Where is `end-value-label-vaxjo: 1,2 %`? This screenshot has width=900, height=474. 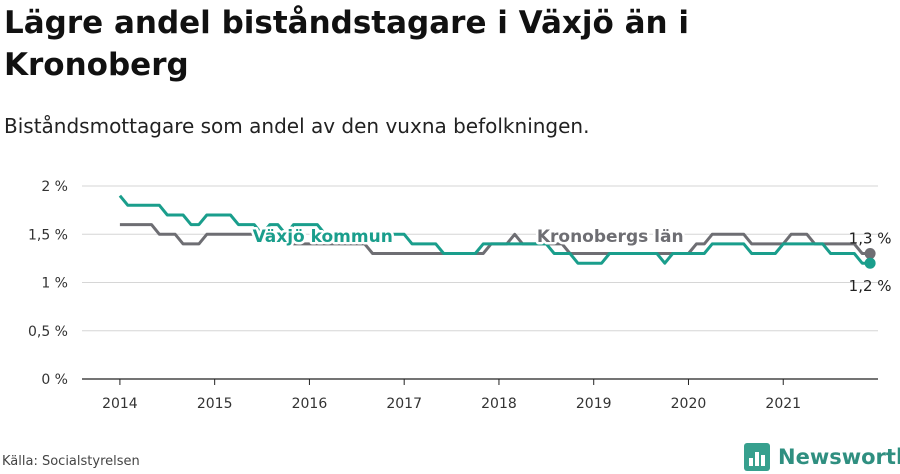
end-value-label-vaxjo: 1,2 % is located at coordinates (870, 286).